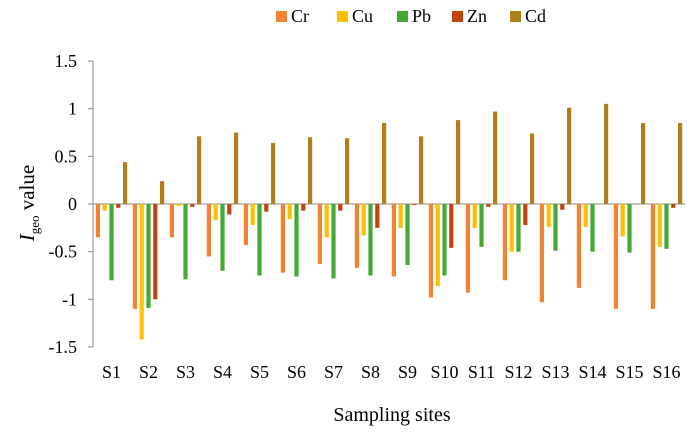 The width and height of the screenshot is (687, 439). Describe the element at coordinates (296, 240) in the screenshot. I see `bar-pb-s6` at that location.